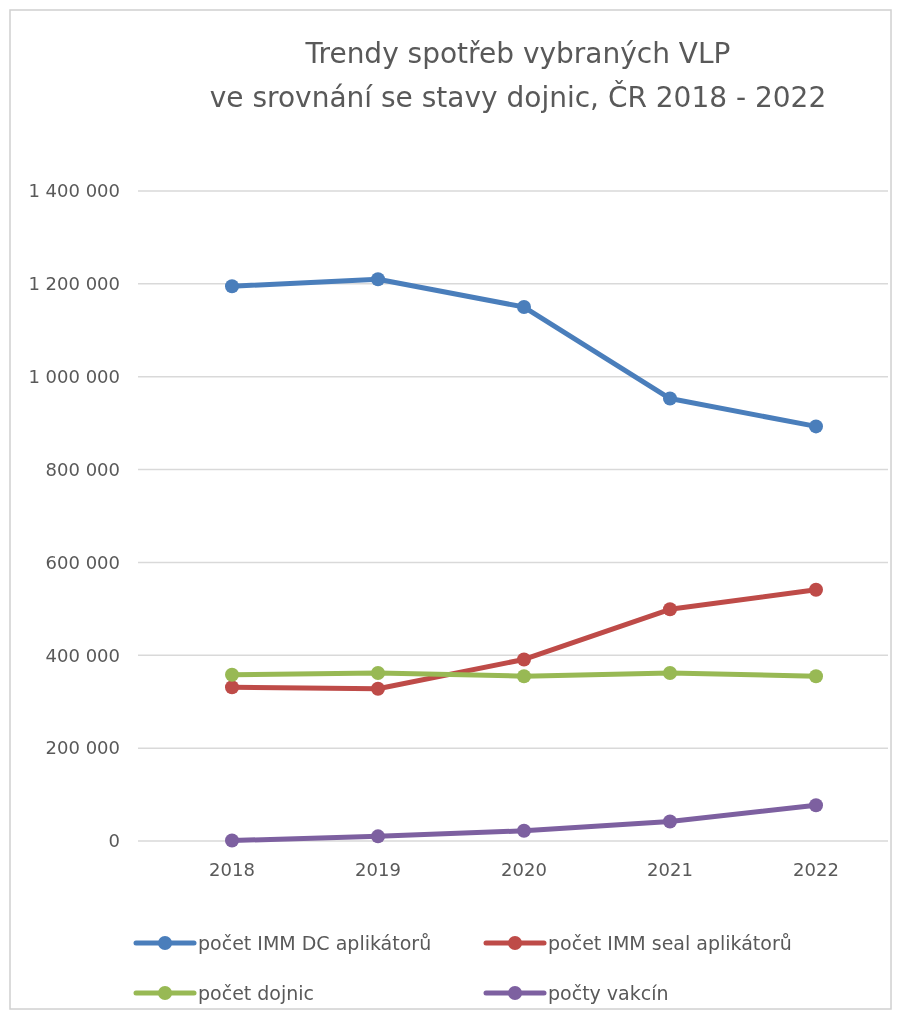 The height and width of the screenshot is (1019, 901). Describe the element at coordinates (74, 284) in the screenshot. I see `y-tick-label: 1 200 000` at that location.